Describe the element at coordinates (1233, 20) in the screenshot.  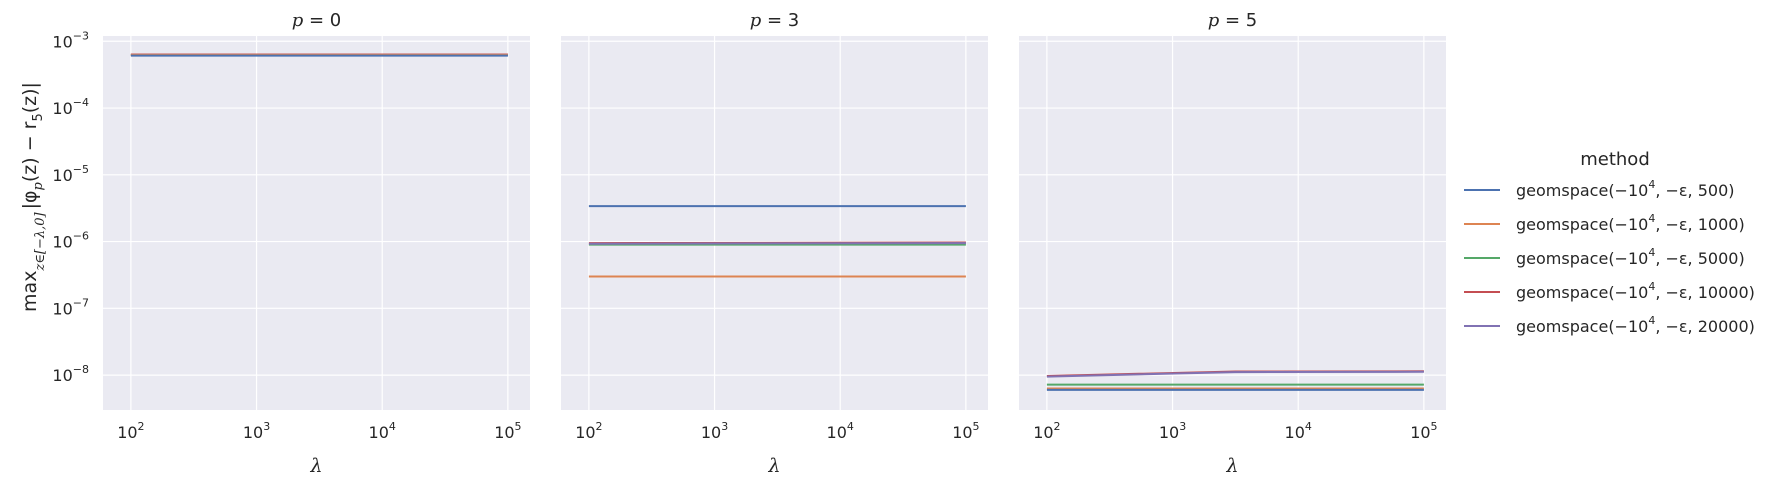
I see `panel-title: p = 5` at that location.